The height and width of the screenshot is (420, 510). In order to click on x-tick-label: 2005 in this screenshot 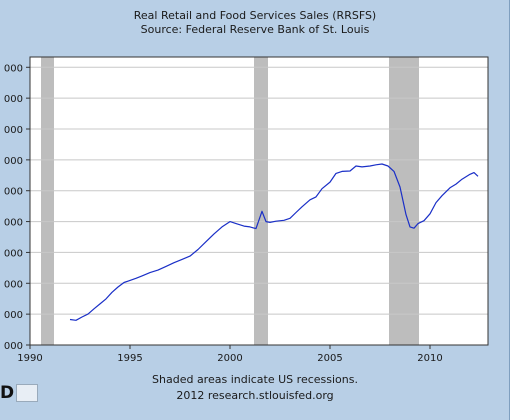, I will do `click(329, 358)`.